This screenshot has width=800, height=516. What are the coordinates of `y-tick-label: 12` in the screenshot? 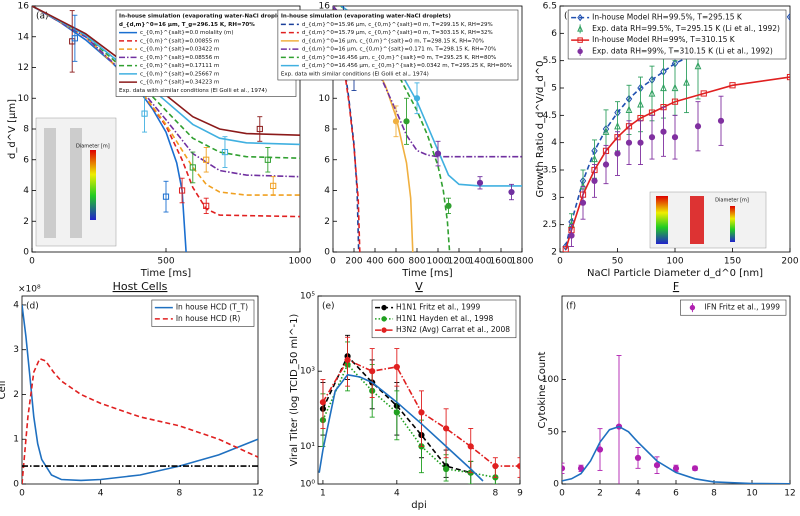 It's located at (23, 68).